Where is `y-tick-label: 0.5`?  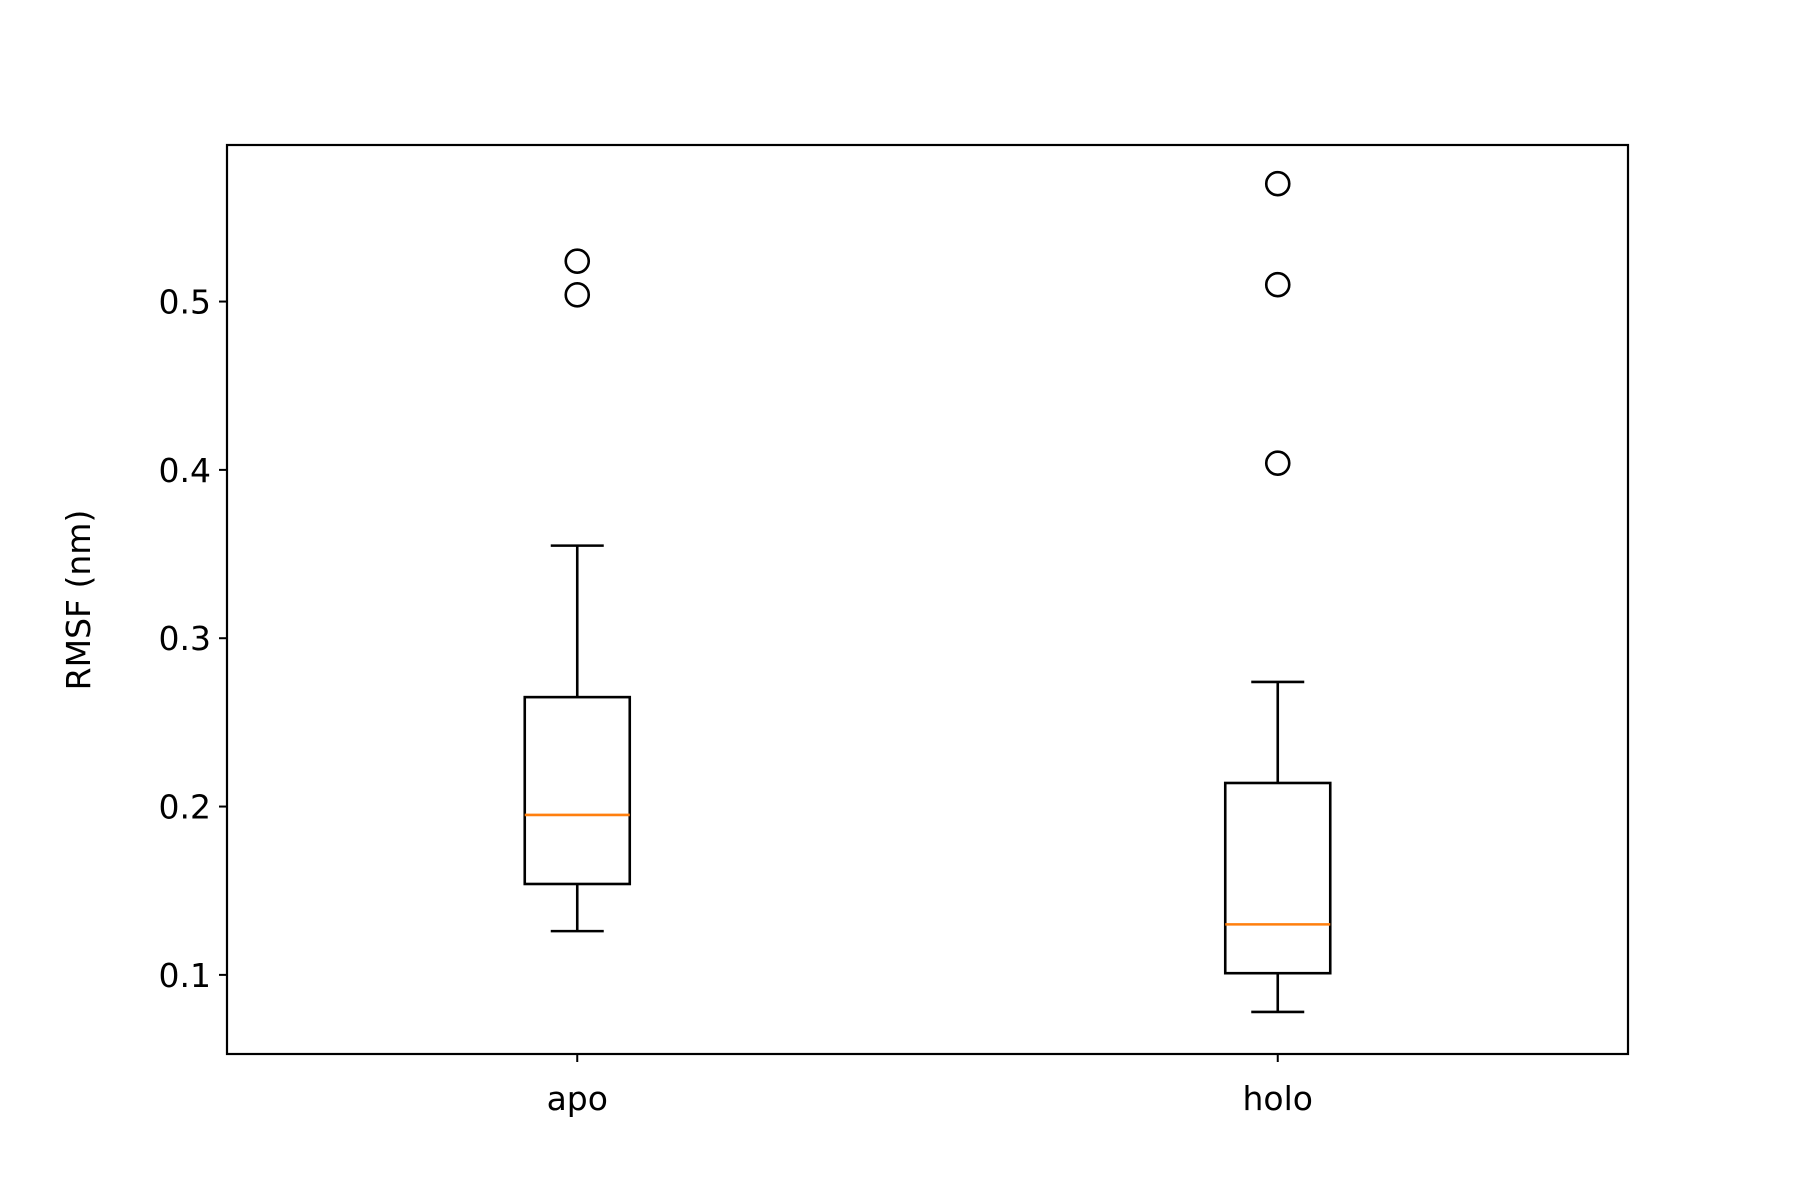 y-tick-label: 0.5 is located at coordinates (185, 302).